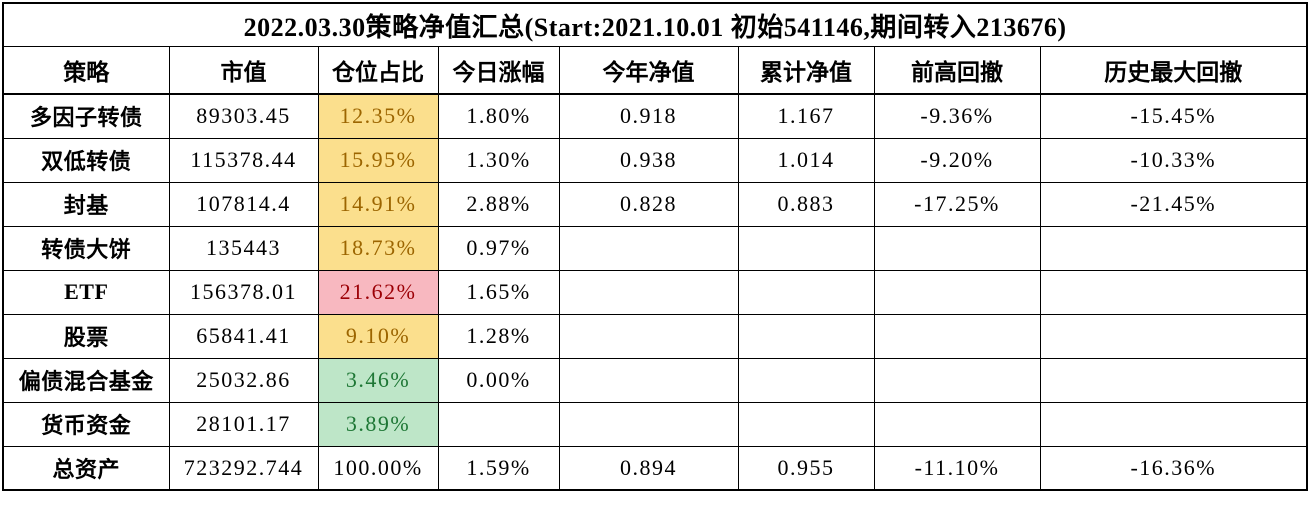 The width and height of the screenshot is (1314, 508). Describe the element at coordinates (243, 204) in the screenshot. I see `cell-market_value: 107814.4` at that location.